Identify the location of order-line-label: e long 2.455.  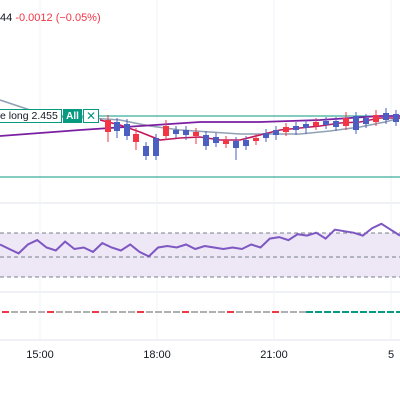
(31, 116).